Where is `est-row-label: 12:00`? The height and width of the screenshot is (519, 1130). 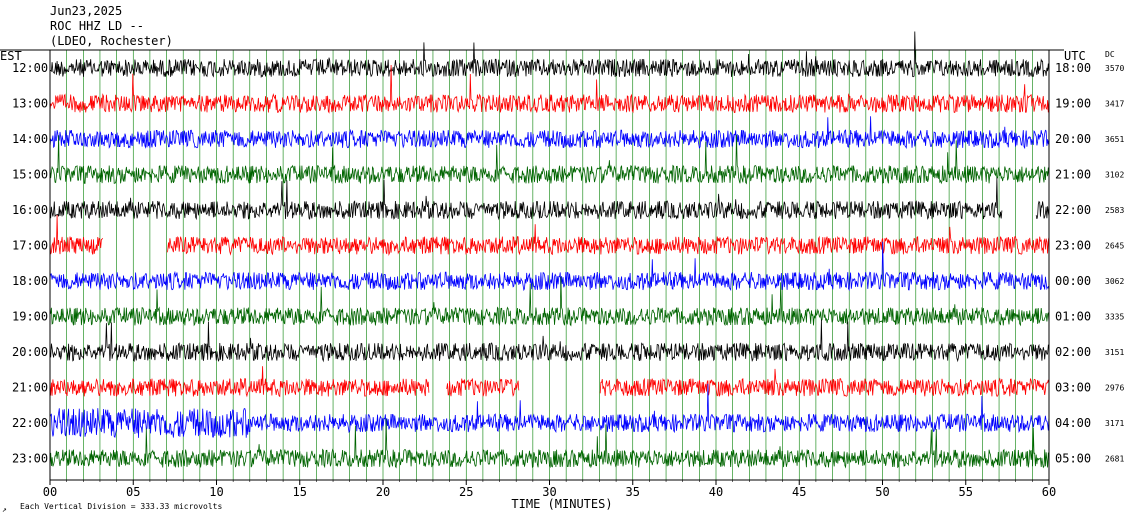 est-row-label: 12:00 is located at coordinates (30, 68).